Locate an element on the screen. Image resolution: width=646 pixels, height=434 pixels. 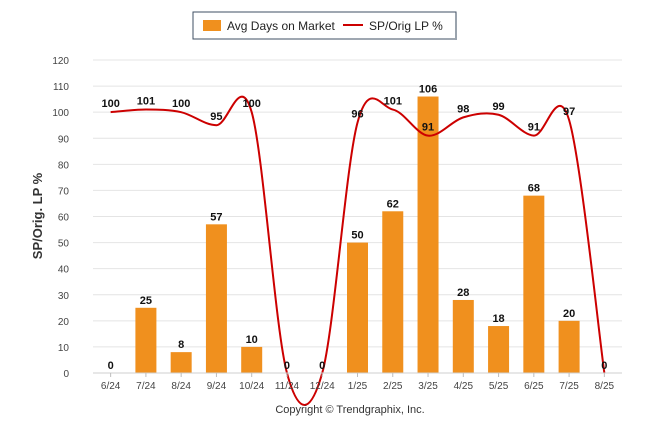
line-value-label: 98 is located at coordinates (463, 109).